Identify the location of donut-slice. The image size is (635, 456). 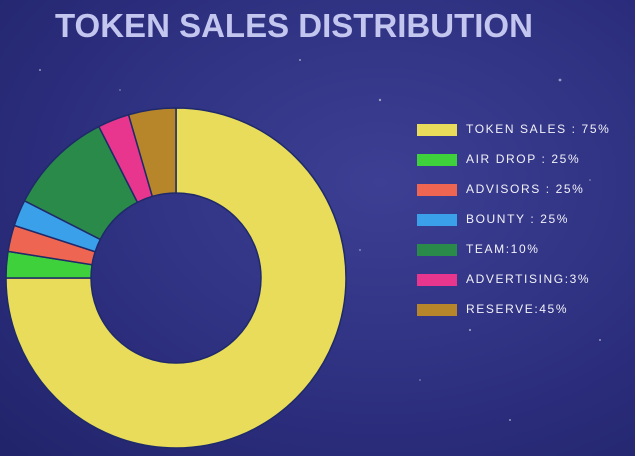
(152, 152).